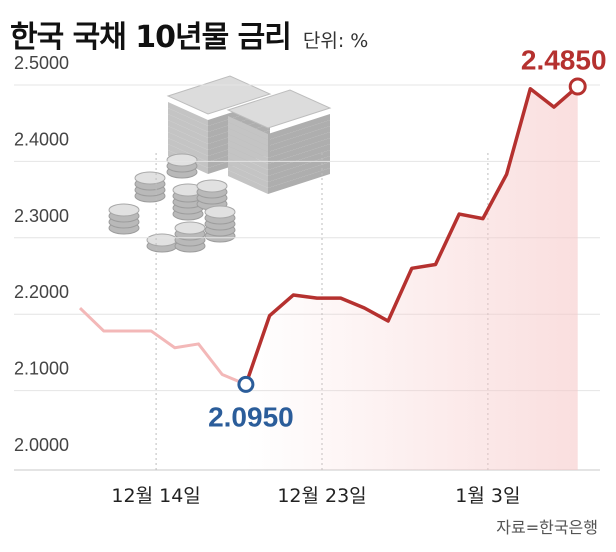  Describe the element at coordinates (246, 384) in the screenshot. I see `min-point-marker` at that location.